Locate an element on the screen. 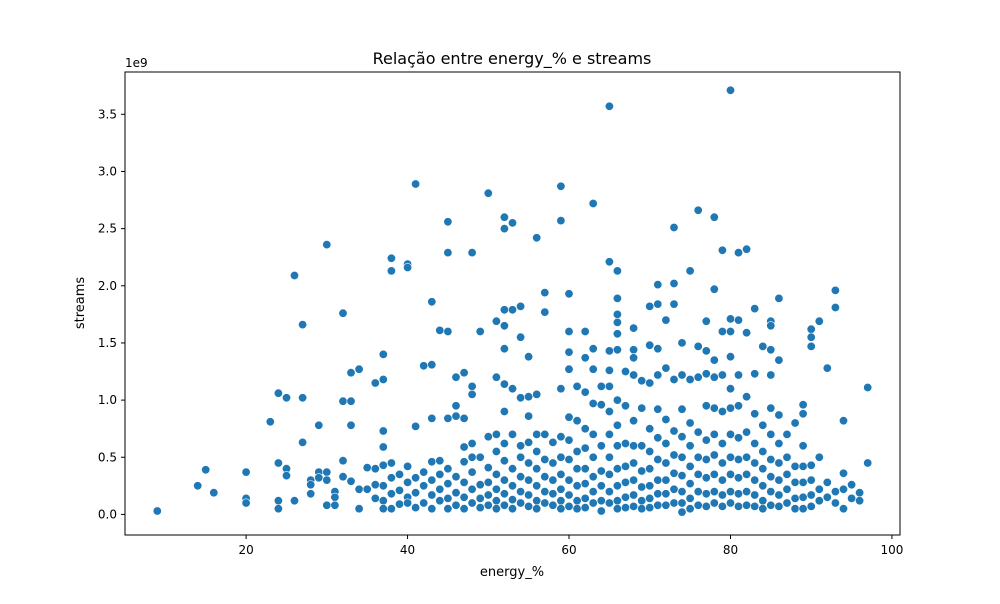 The height and width of the screenshot is (604, 1000). y-tick-label: 2.5 is located at coordinates (107, 229).